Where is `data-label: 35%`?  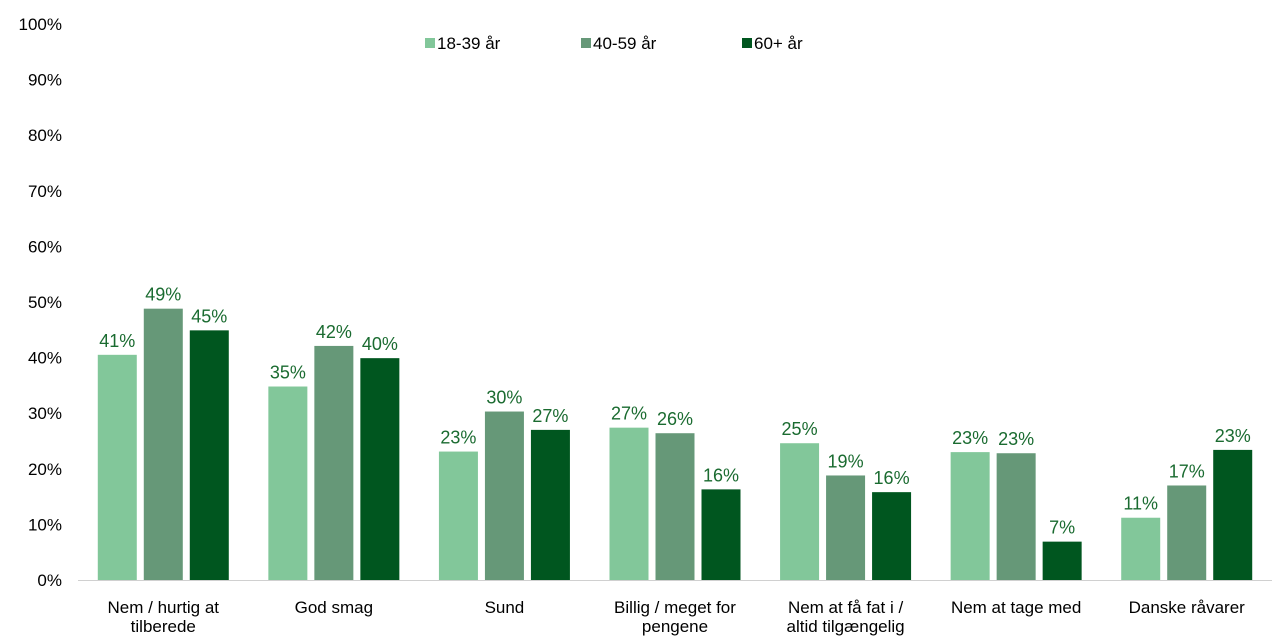 data-label: 35% is located at coordinates (288, 373).